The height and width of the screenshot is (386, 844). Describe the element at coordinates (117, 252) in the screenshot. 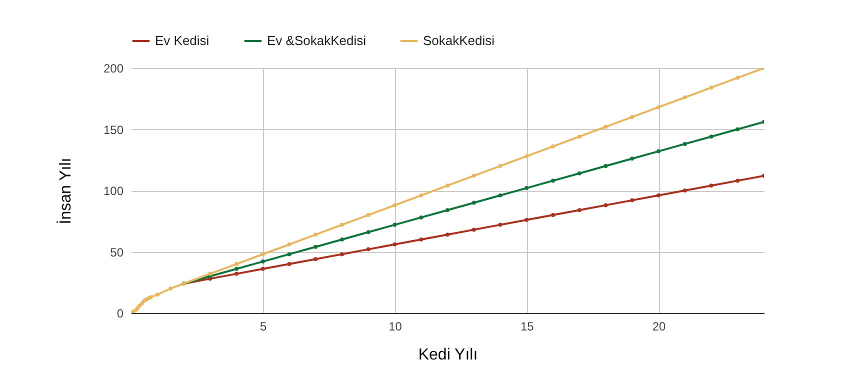

I see `y-tick-label: 50` at that location.